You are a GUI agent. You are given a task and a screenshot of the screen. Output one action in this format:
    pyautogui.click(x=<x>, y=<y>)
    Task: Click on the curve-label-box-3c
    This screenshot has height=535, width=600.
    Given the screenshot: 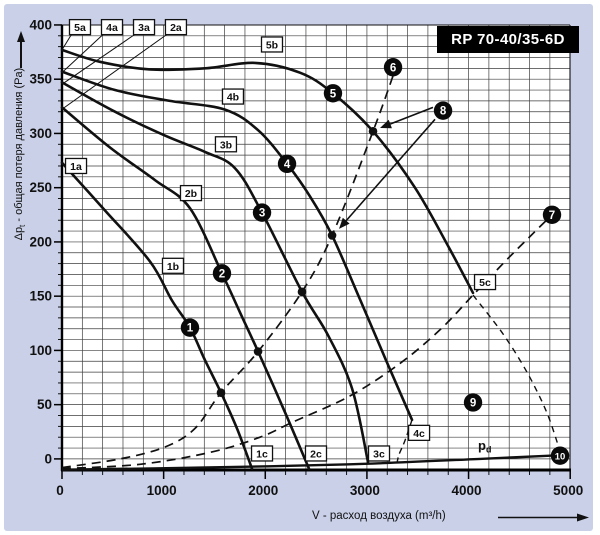 What is the action you would take?
    pyautogui.click(x=379, y=453)
    